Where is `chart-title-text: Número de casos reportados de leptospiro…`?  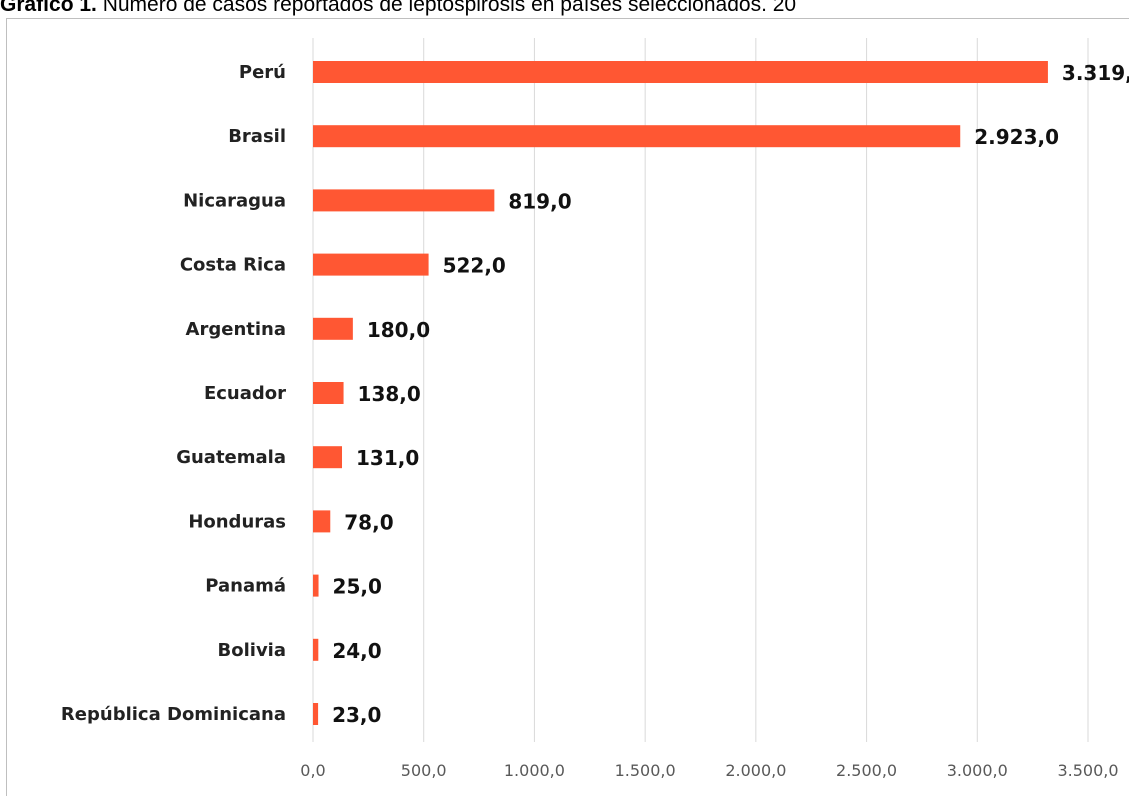 chart-title-text: Número de casos reportados de leptospiro… is located at coordinates (446, 8).